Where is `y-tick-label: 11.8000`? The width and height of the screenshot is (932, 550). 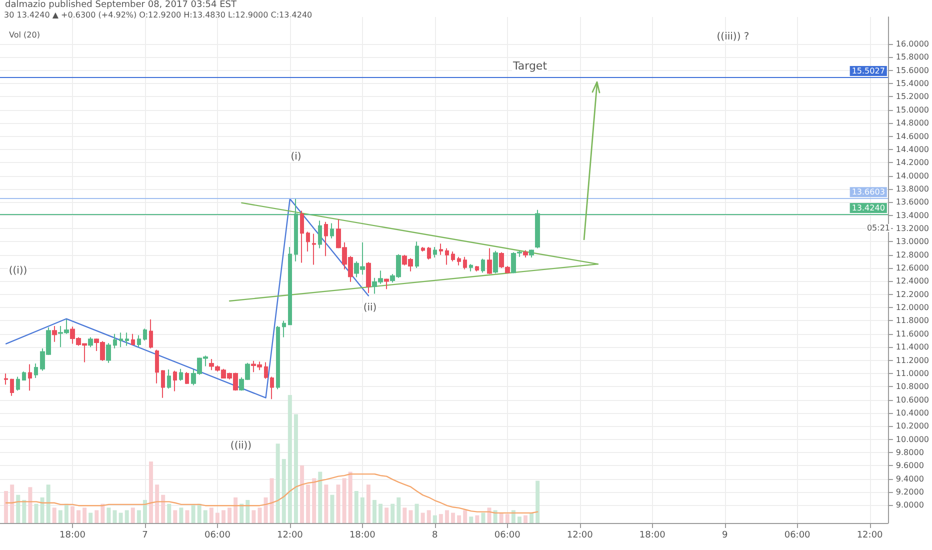
y-tick-label: 11.8000 is located at coordinates (913, 321).